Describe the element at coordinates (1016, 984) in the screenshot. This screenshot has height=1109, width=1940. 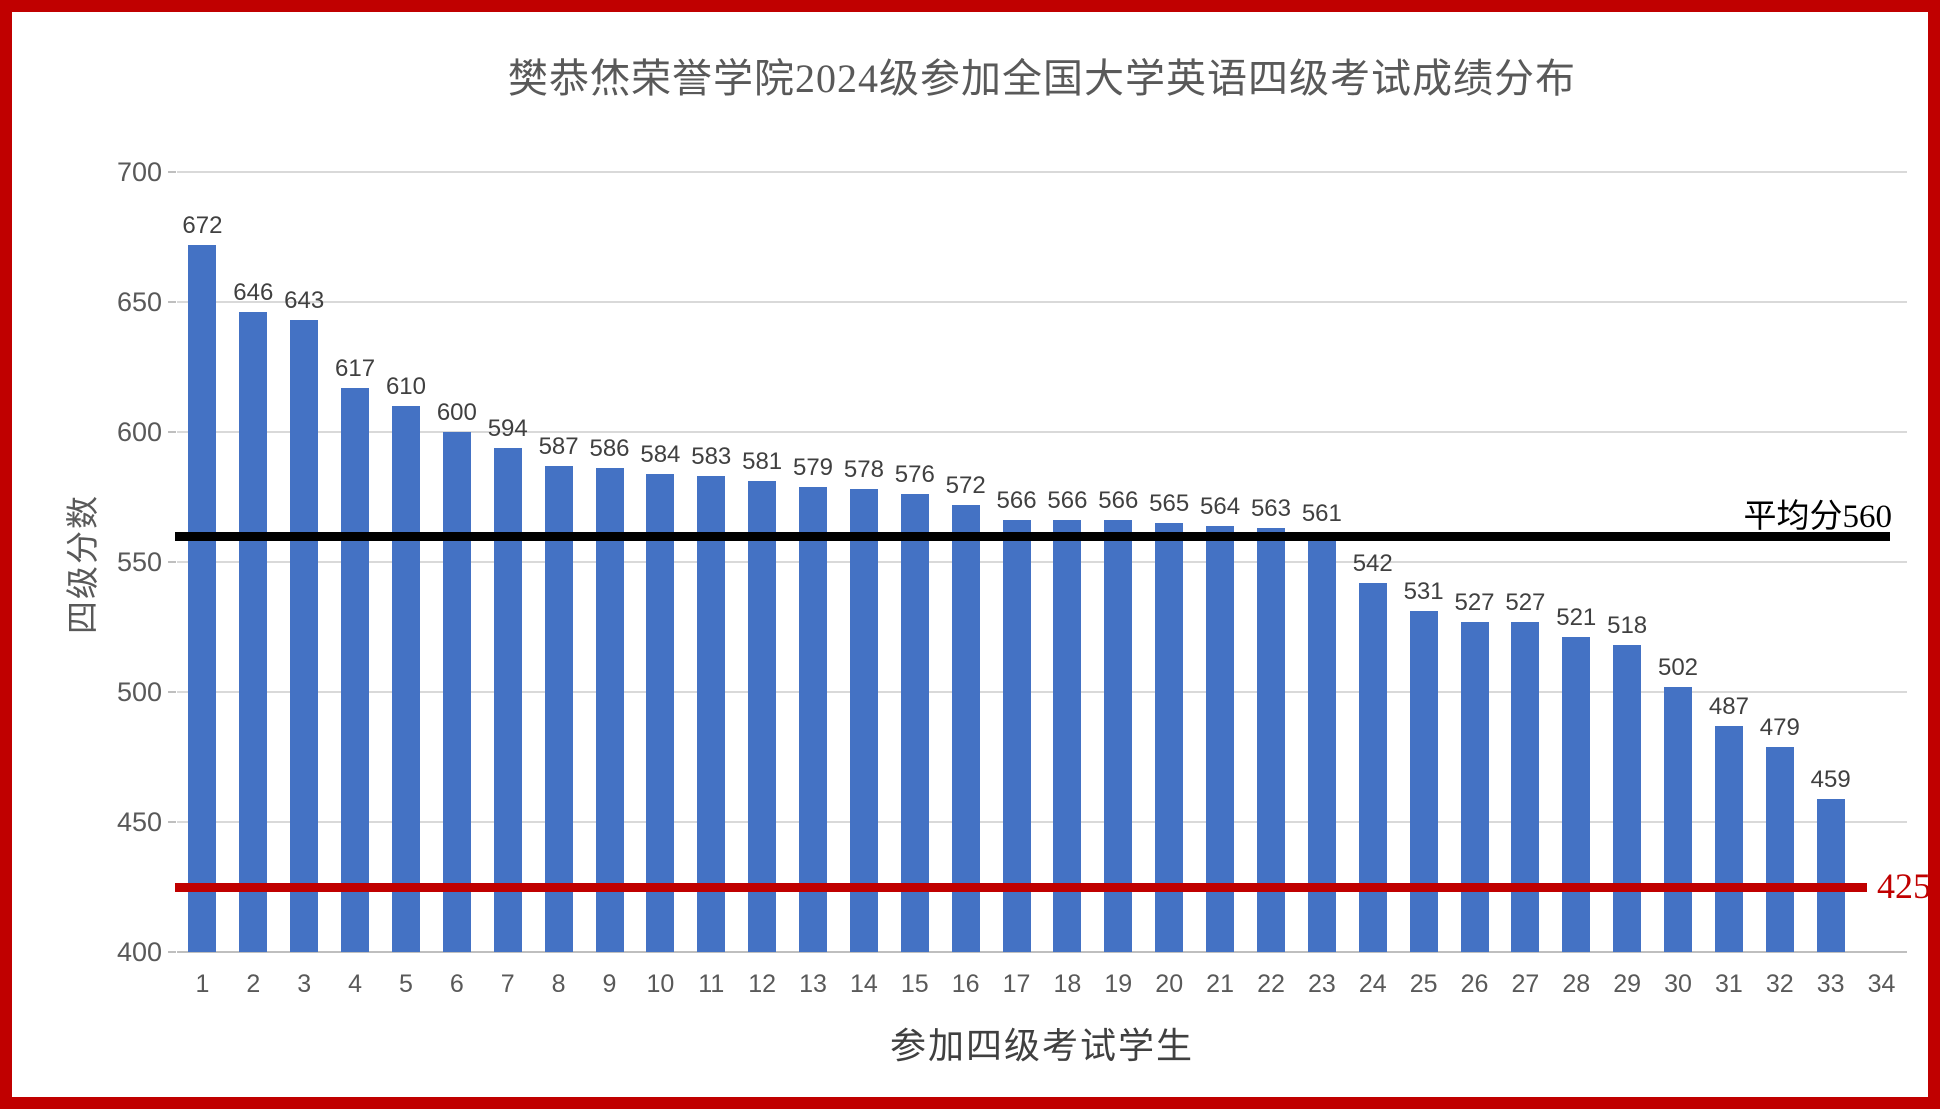
I see `x-tick-label: 17` at that location.